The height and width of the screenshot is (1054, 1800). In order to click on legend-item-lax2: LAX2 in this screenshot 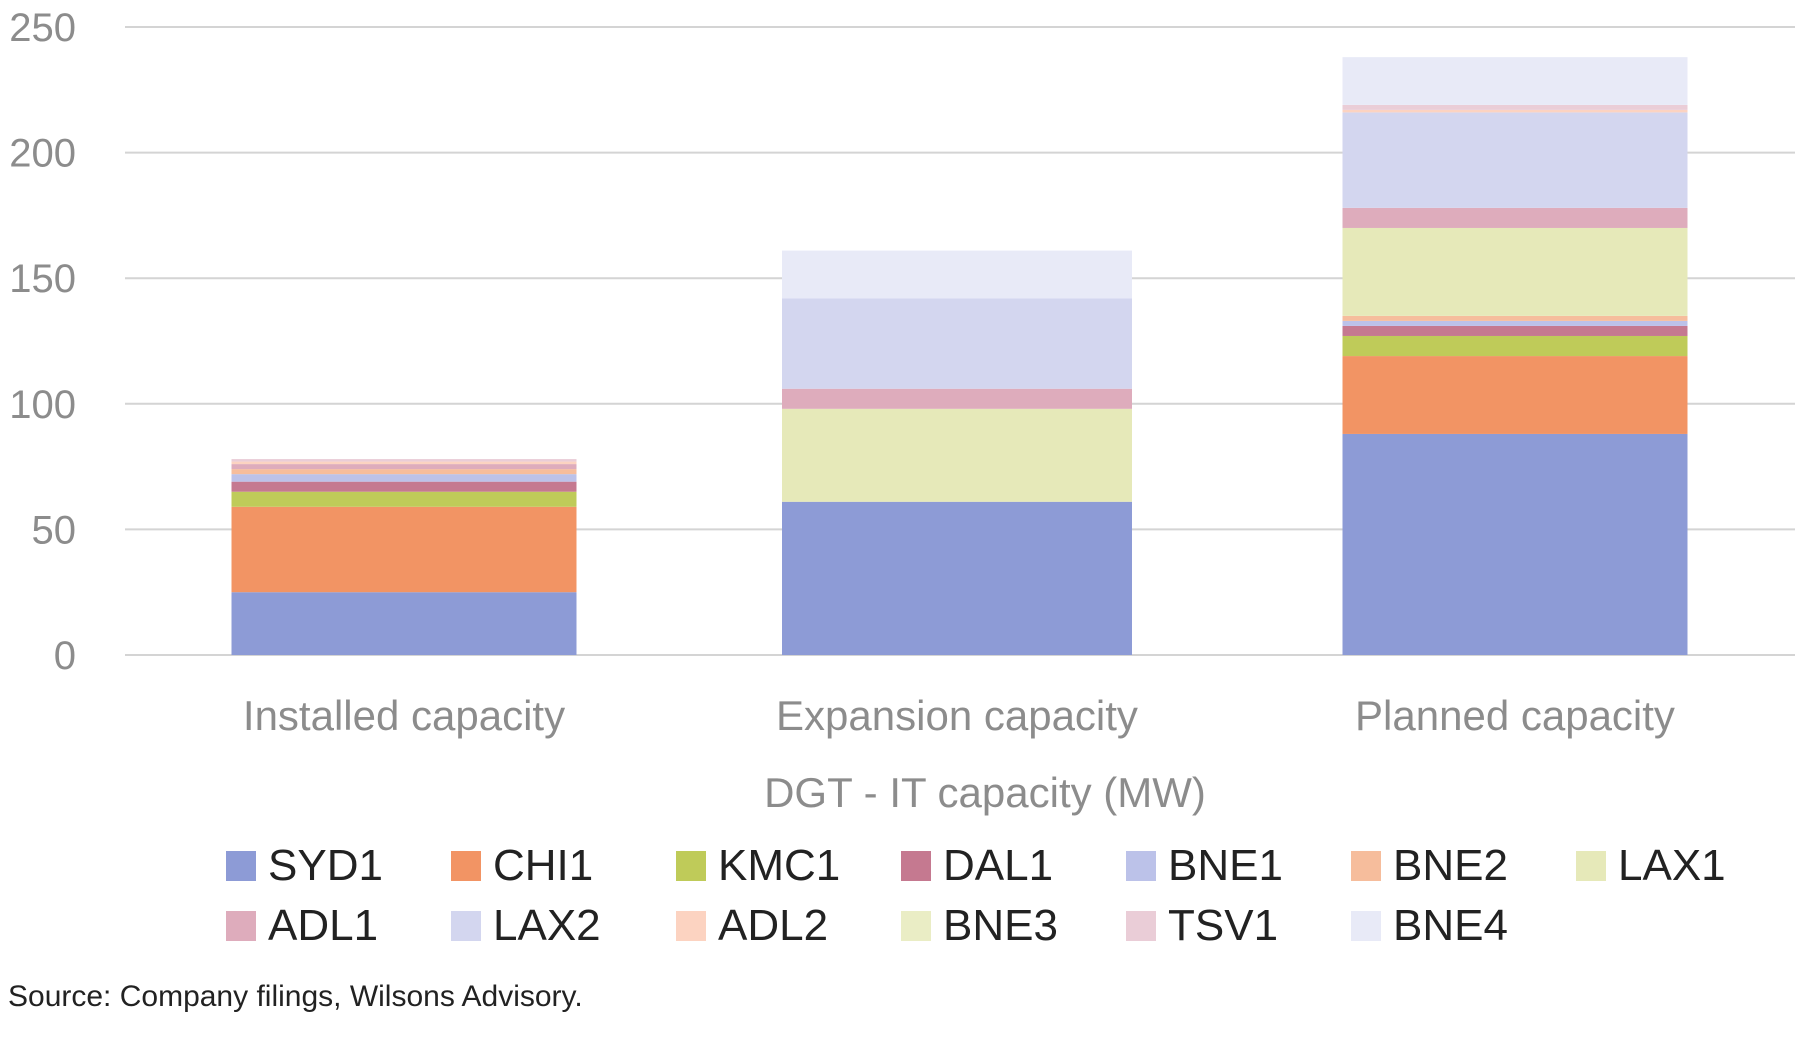, I will do `click(563, 926)`.